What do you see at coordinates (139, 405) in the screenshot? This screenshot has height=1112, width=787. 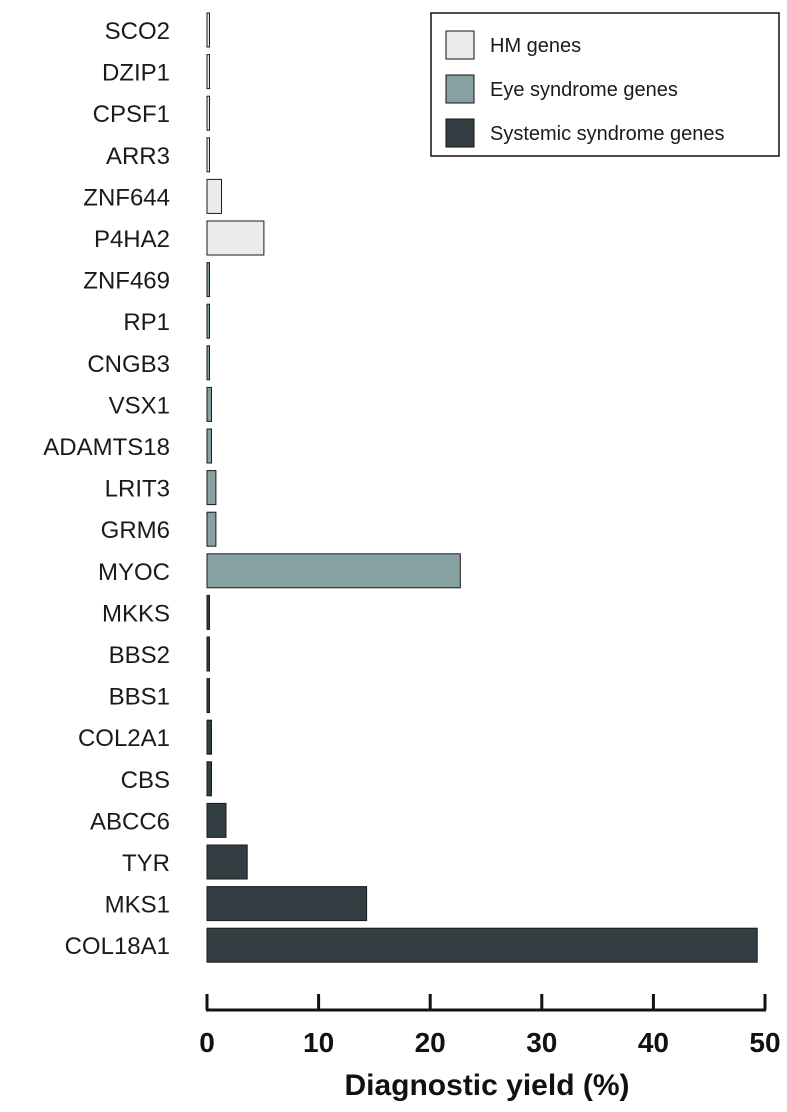 I see `category-label-vsx1: VSX1` at bounding box center [139, 405].